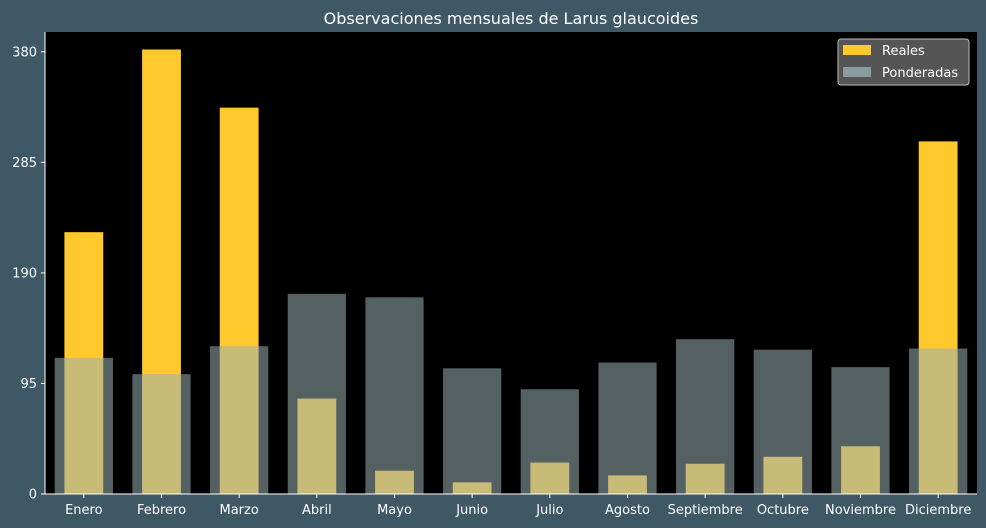 This screenshot has width=986, height=528. Describe the element at coordinates (161, 434) in the screenshot. I see `bar-ponderadas-febrero` at that location.